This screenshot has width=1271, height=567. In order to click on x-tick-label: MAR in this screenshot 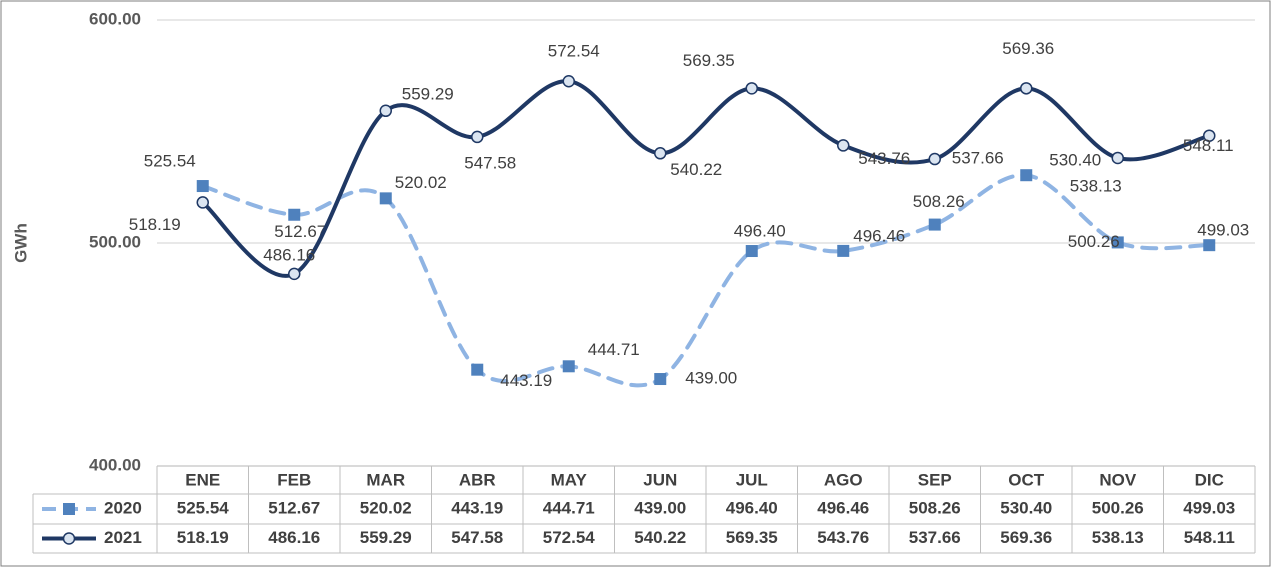, I will do `click(385, 479)`.